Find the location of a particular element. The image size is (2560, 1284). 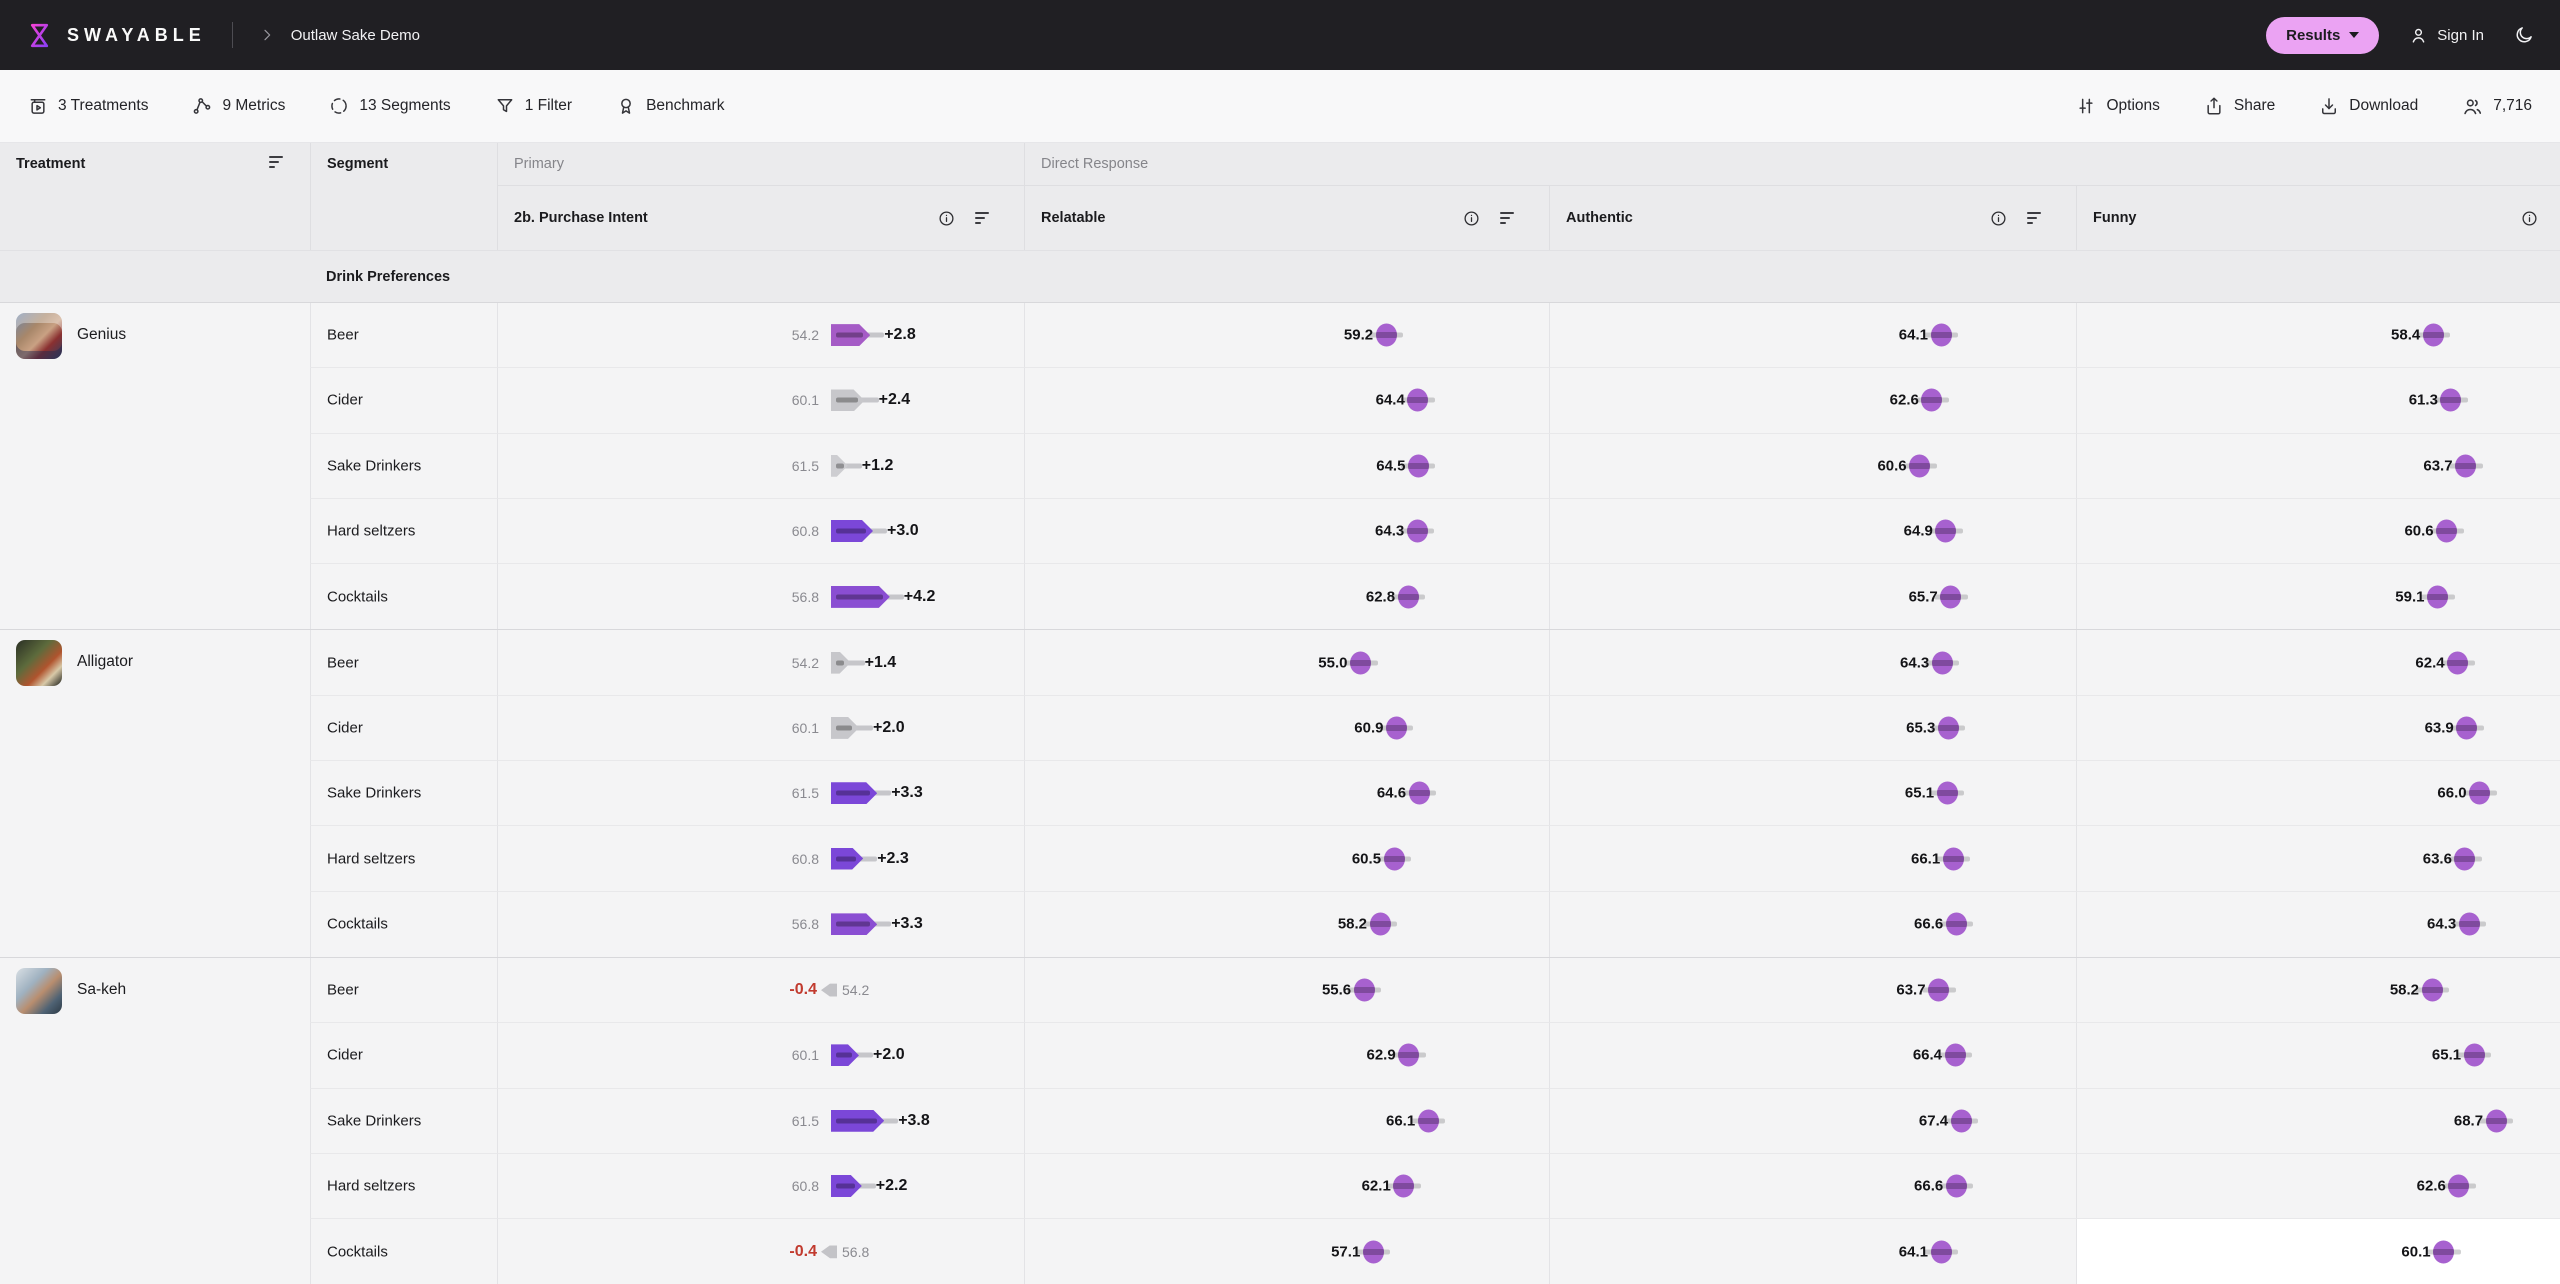

relatable-cell: 64.5 is located at coordinates (1286, 466).